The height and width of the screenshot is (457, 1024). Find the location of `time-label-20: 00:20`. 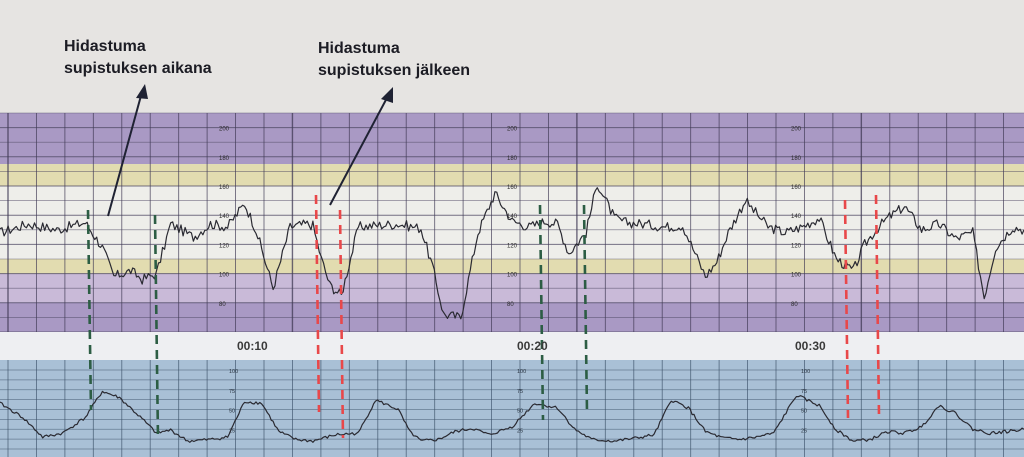

time-label-20: 00:20 is located at coordinates (532, 346).